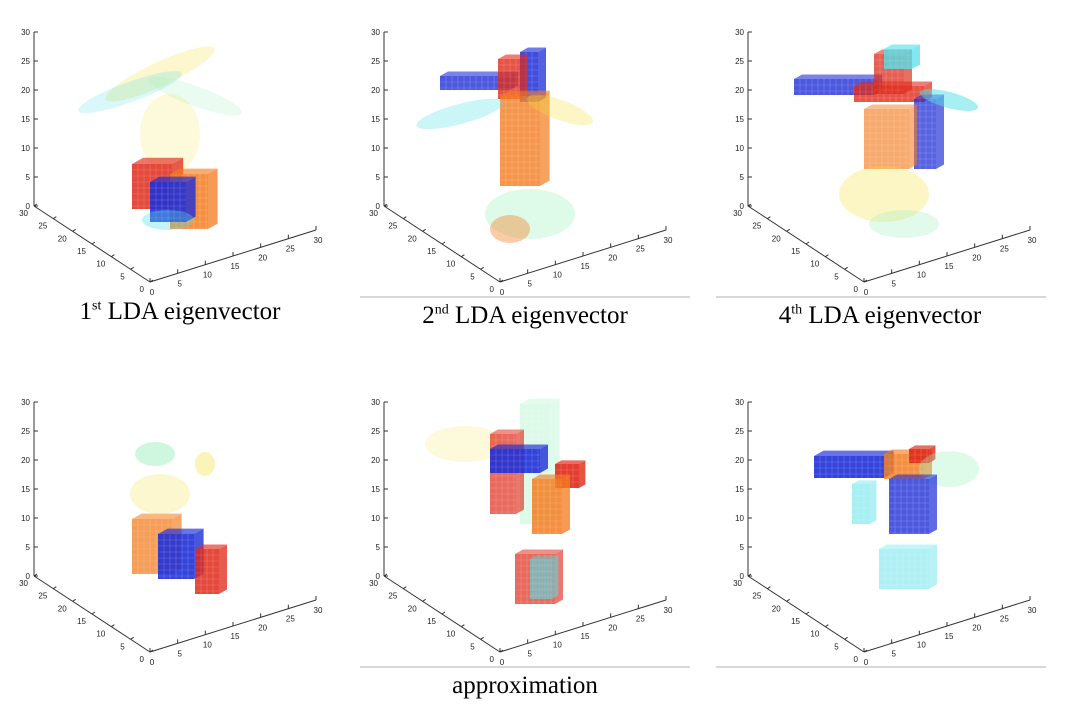 The image size is (1074, 718). Describe the element at coordinates (880, 315) in the screenshot. I see `caption-eigenvector-4: 4th LDA eigenvector` at that location.